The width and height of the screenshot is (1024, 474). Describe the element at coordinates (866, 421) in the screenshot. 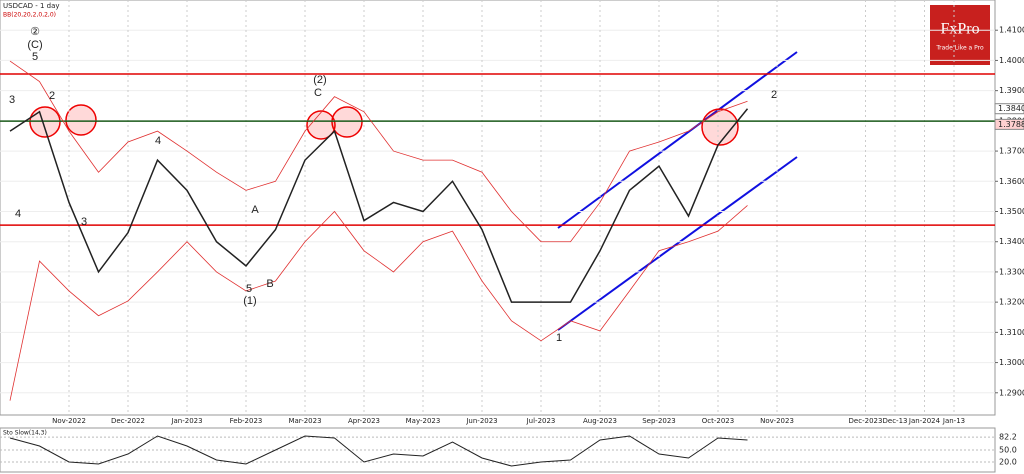

I see `x-tick-label: Dec-2023` at that location.